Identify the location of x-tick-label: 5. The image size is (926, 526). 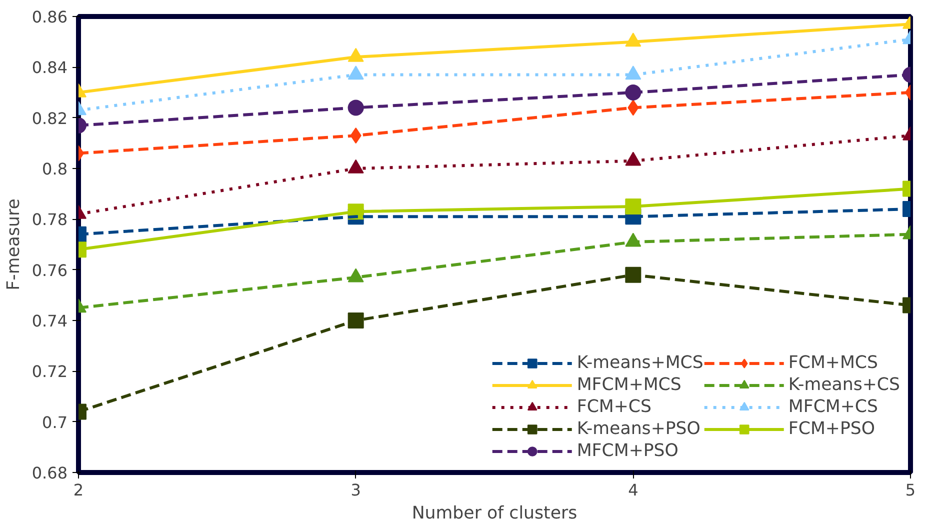
(910, 490).